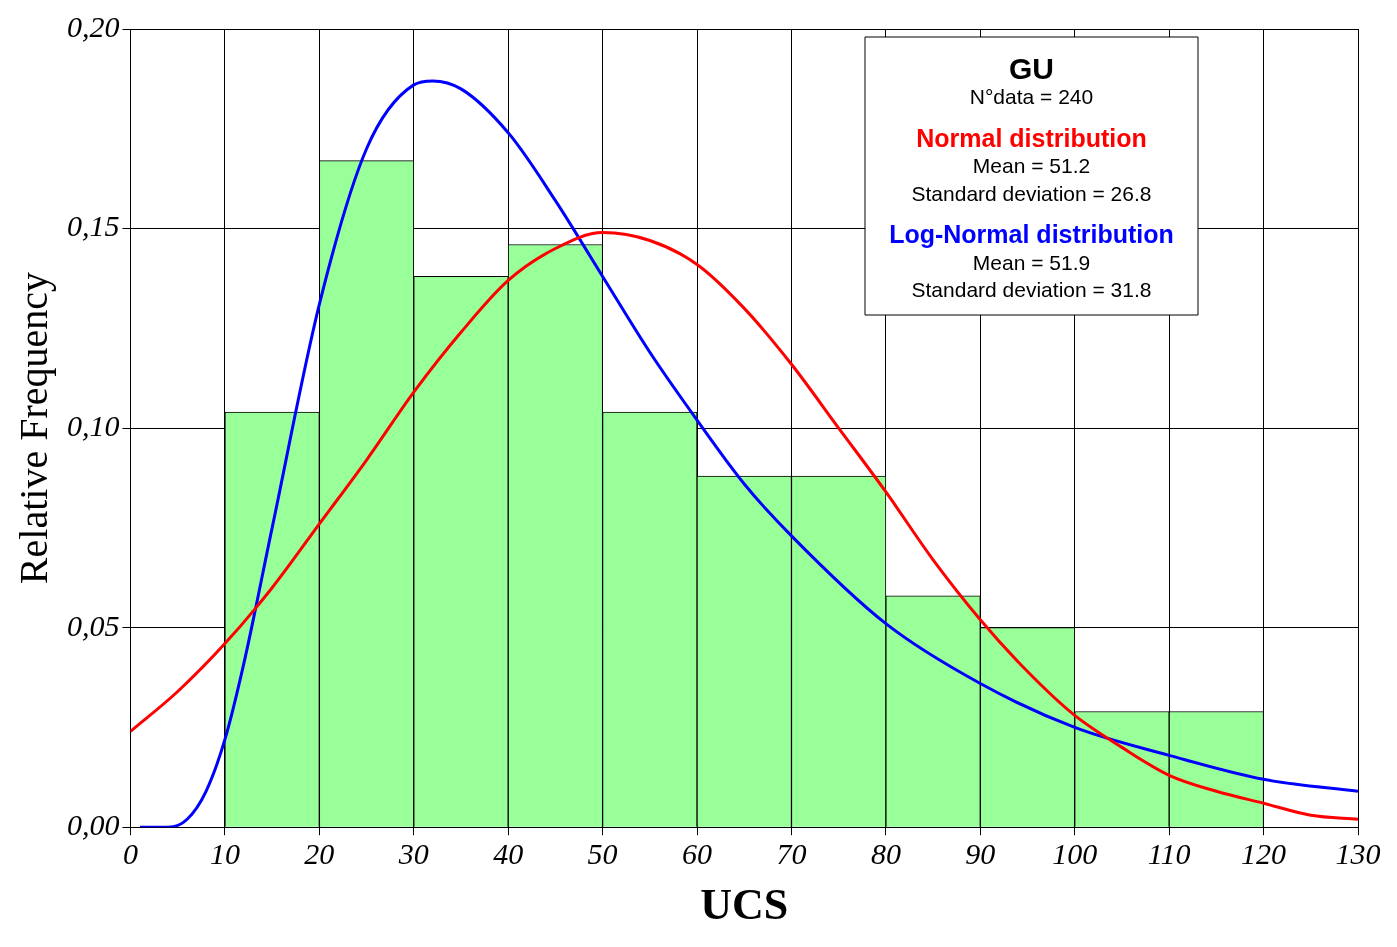 This screenshot has height=947, width=1397. I want to click on annotation: Standard deviation = 31.8, so click(1031, 290).